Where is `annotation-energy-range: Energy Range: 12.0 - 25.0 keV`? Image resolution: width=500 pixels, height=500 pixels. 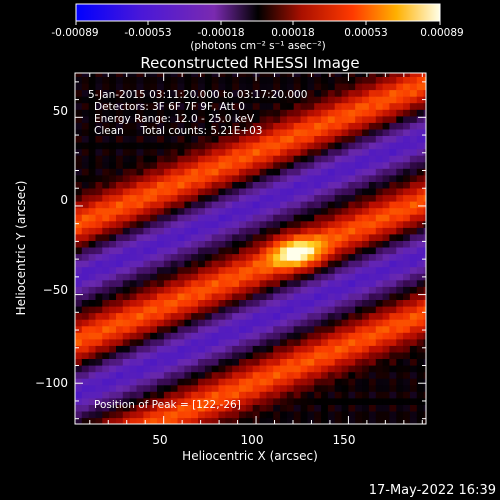
annotation-energy-range: Energy Range: 12.0 - 25.0 keV is located at coordinates (174, 119).